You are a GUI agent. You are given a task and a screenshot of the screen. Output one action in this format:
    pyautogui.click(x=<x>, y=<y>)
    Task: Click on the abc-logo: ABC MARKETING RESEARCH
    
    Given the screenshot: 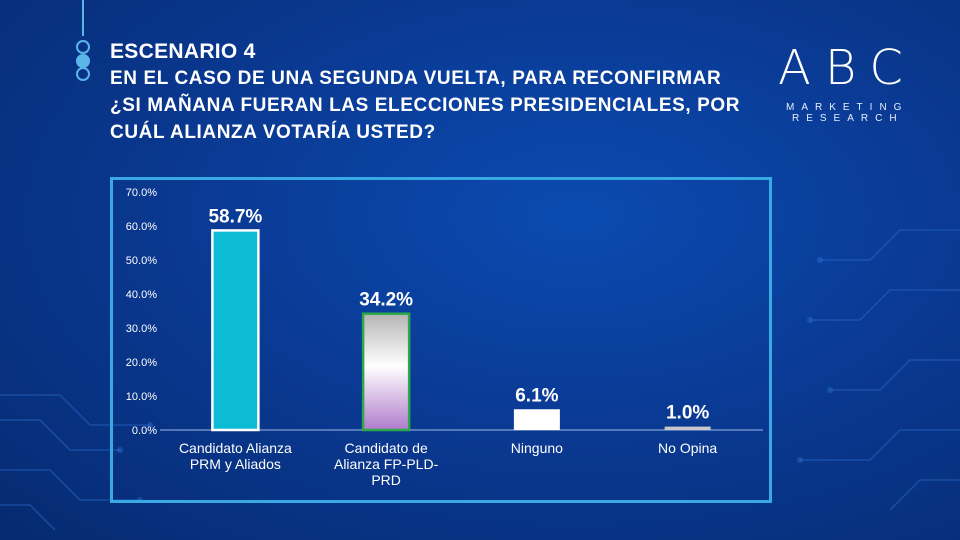 What is the action you would take?
    pyautogui.click(x=850, y=85)
    